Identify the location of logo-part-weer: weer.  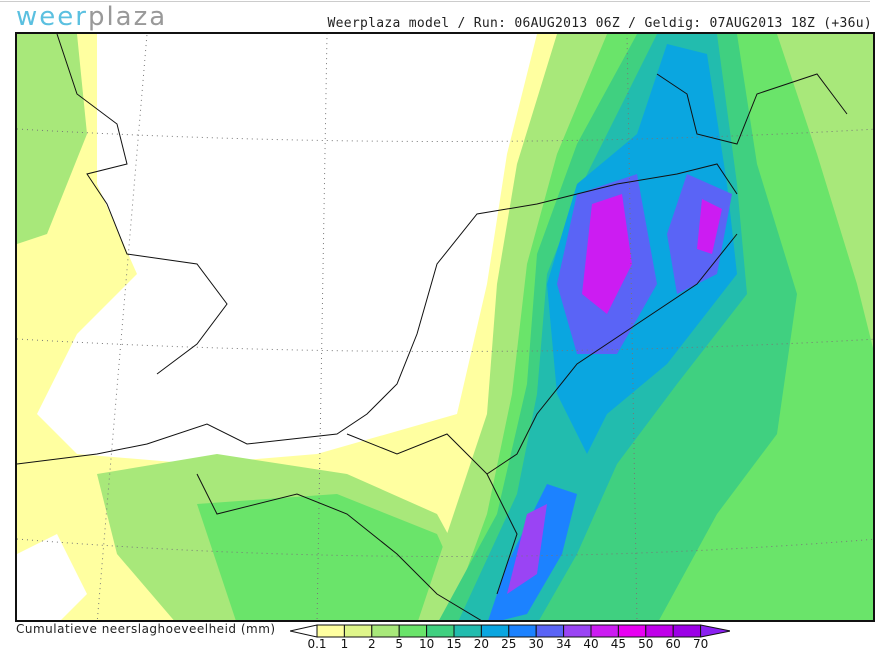
(52, 17).